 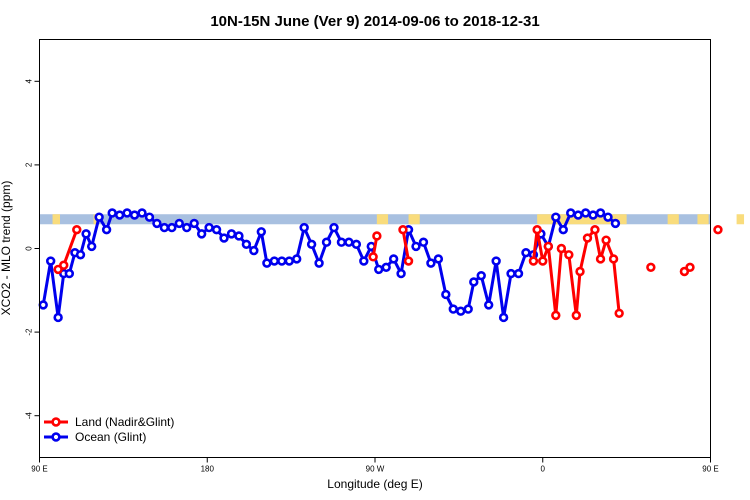 I want to click on y-axis: -4 -2 0 2 4, so click(x=32, y=249).